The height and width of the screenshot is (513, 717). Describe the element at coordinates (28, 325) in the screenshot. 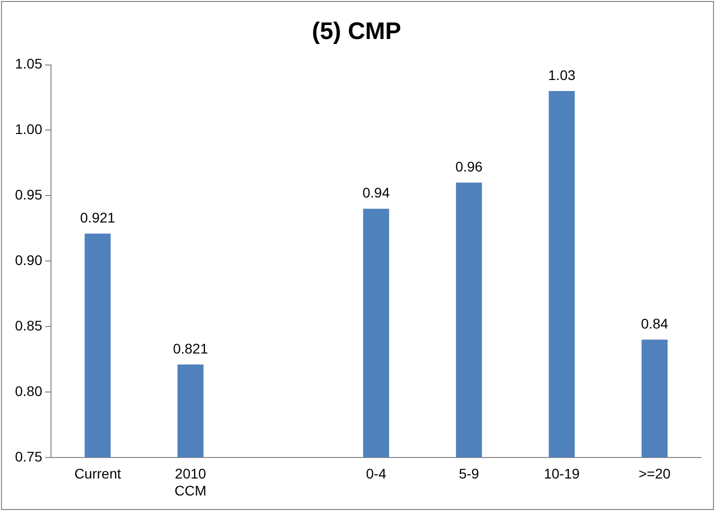

I see `y-tick-label: 0.85` at that location.